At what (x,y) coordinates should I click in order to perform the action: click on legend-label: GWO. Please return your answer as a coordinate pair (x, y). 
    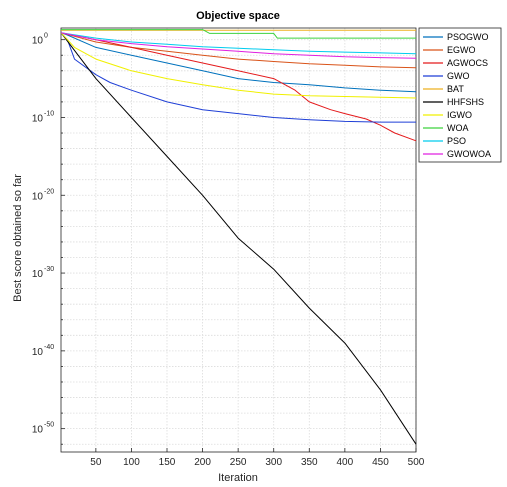
    Looking at the image, I should click on (458, 76).